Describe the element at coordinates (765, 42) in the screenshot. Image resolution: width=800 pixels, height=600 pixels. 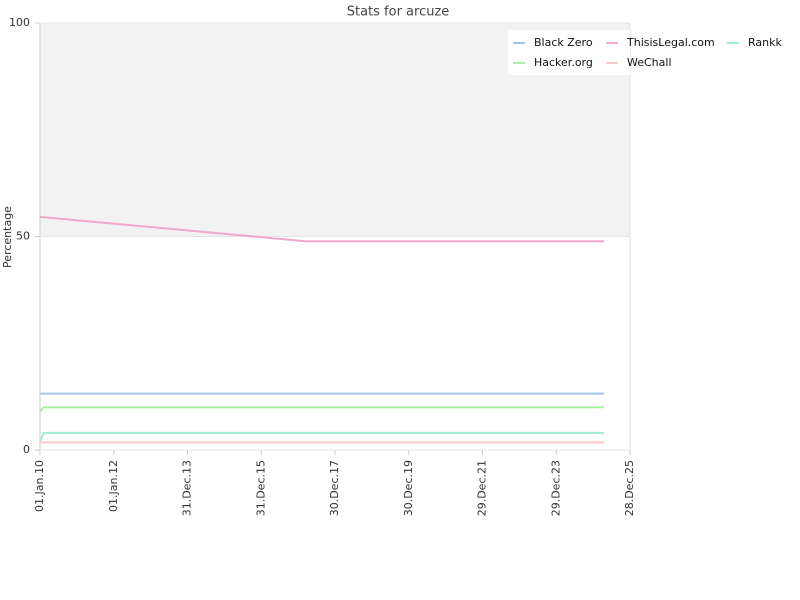
I see `legend-label: Rankk` at that location.